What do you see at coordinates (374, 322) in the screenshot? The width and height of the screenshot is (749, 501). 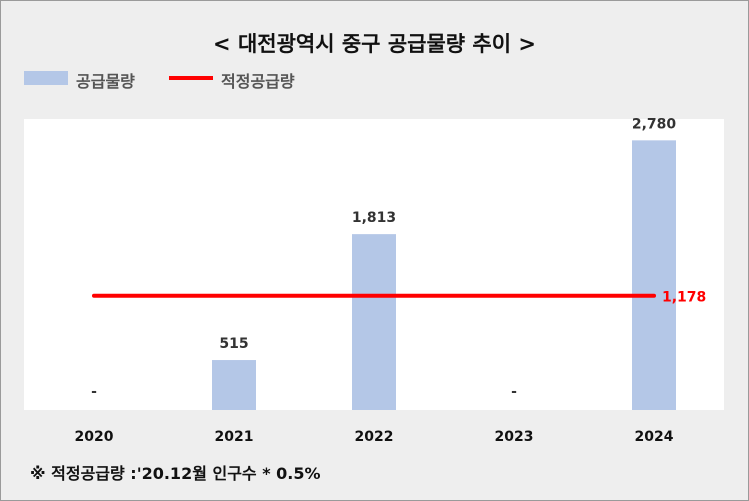 I see `bar-2022` at bounding box center [374, 322].